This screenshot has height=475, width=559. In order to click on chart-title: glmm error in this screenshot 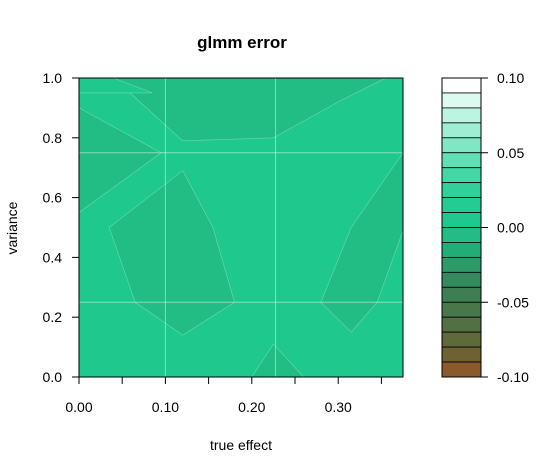, I will do `click(242, 42)`.